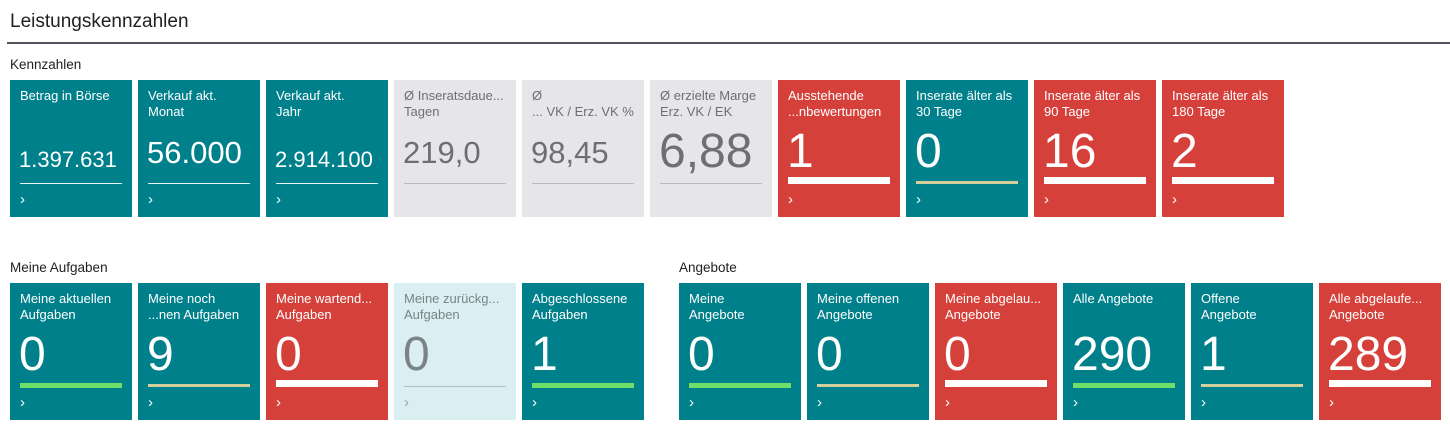 The width and height of the screenshot is (1450, 435). I want to click on kpi-tile: Ø ... VK / Erz. VK % 98,45, so click(583, 148).